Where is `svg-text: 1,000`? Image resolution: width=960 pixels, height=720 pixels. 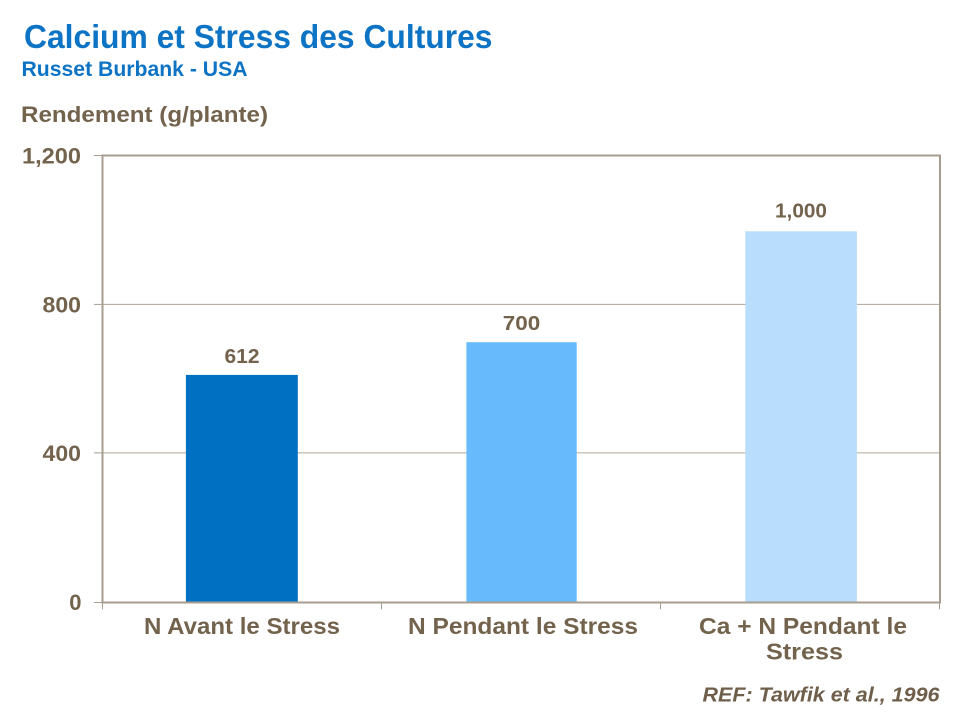 svg-text: 1,000 is located at coordinates (801, 212).